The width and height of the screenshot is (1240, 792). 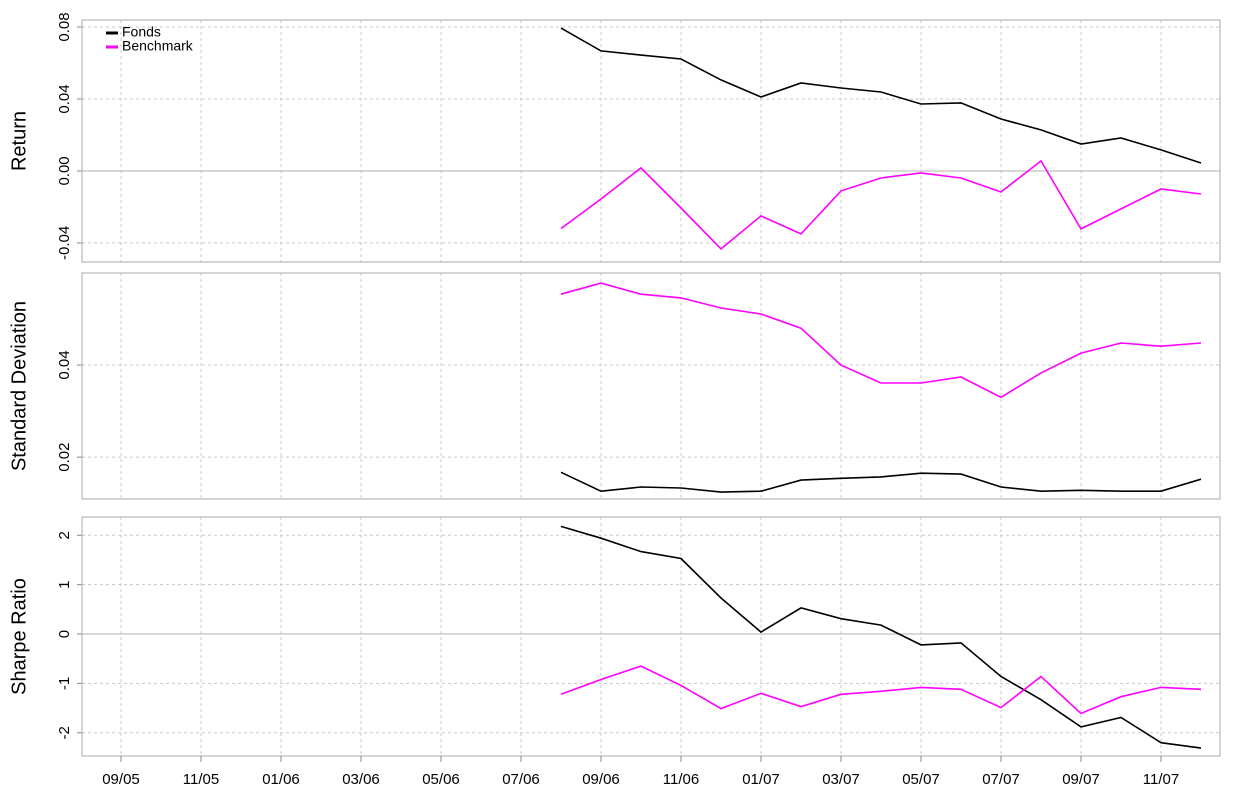 What do you see at coordinates (761, 779) in the screenshot?
I see `x-tick-label: 01/07` at bounding box center [761, 779].